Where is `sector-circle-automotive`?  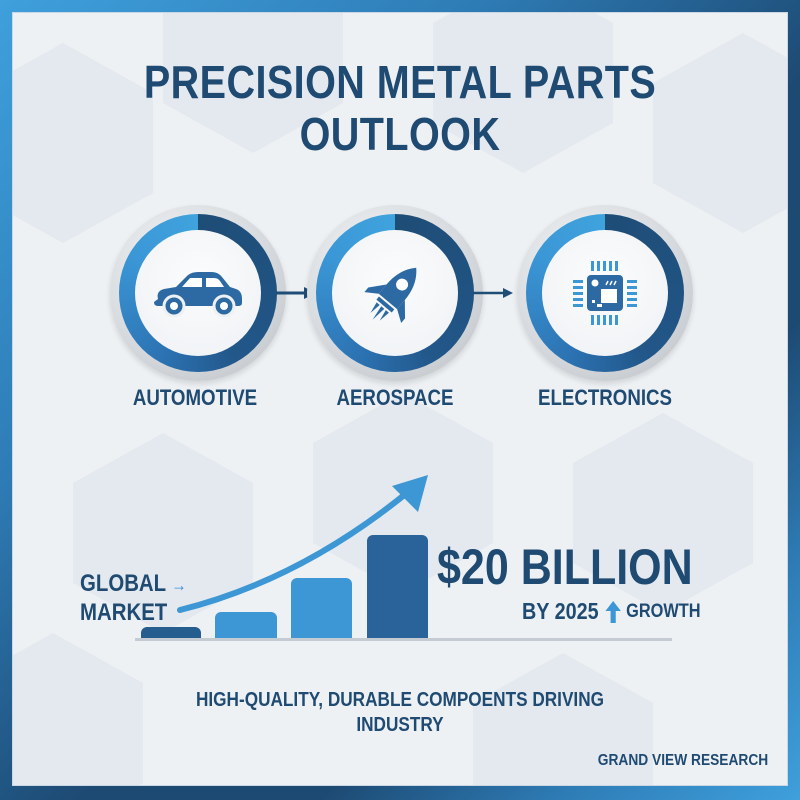
sector-circle-automotive is located at coordinates (198, 293).